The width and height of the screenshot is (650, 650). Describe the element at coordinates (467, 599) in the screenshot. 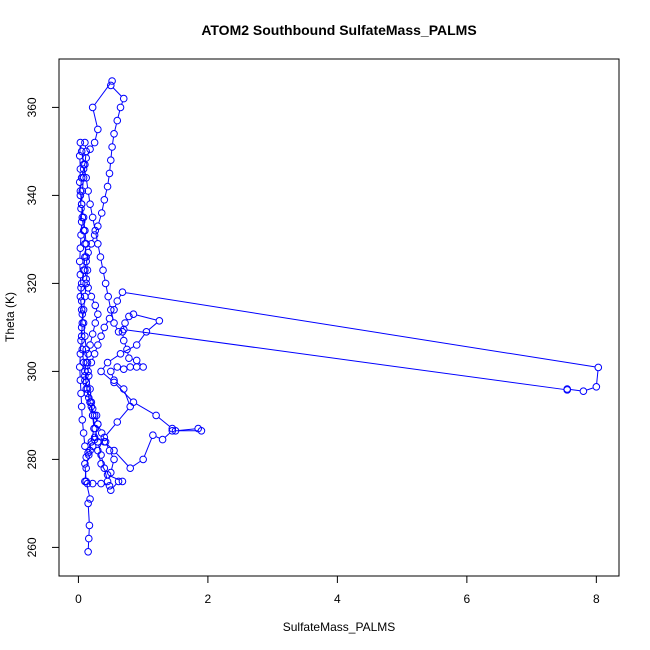

I see `x-tick-label-3: 6` at that location.